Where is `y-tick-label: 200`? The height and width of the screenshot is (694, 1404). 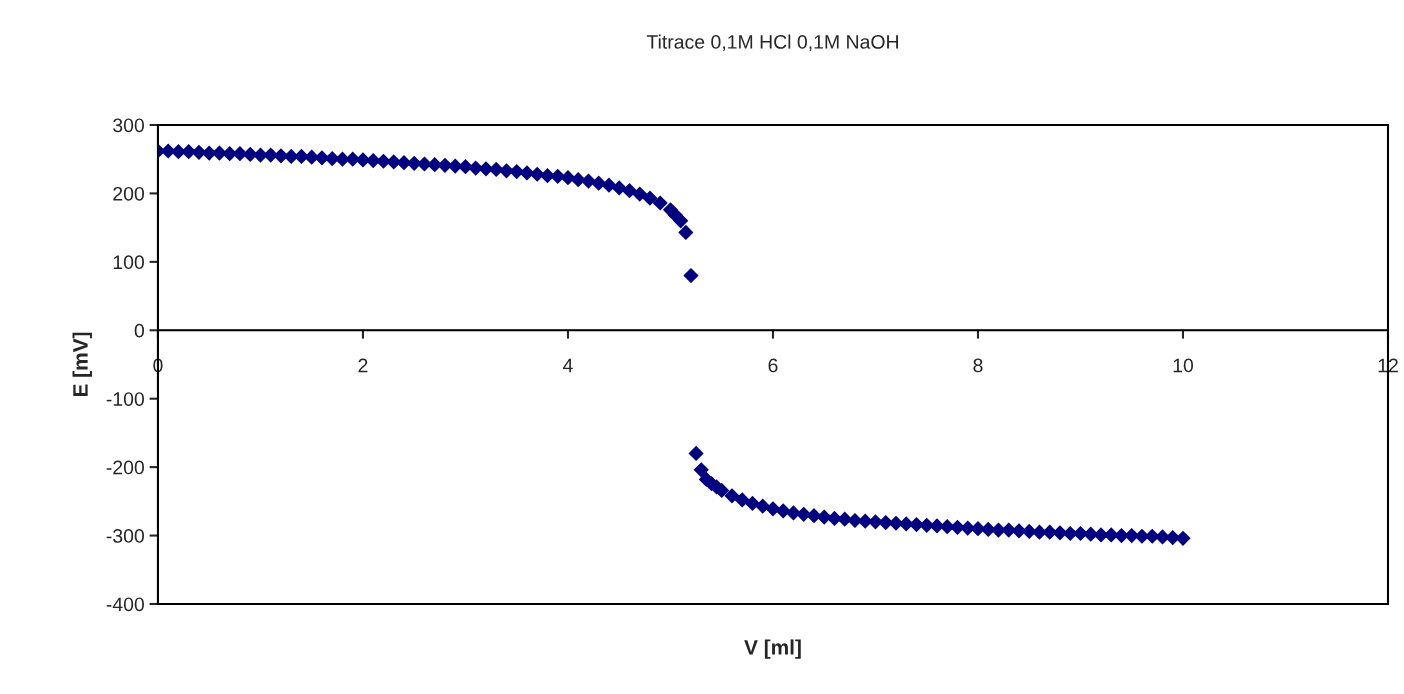
y-tick-label: 200 is located at coordinates (128, 193).